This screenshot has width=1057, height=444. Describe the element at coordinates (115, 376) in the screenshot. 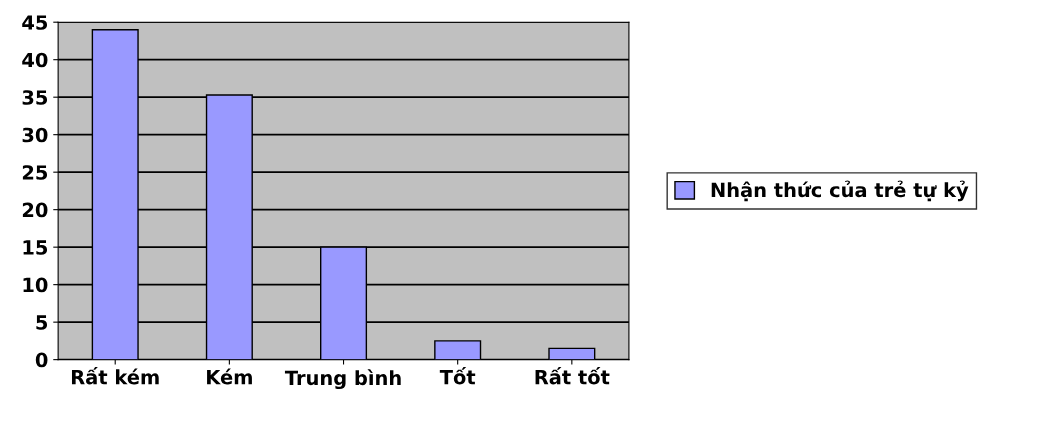

I see `x-tick-label: Rất kém` at that location.